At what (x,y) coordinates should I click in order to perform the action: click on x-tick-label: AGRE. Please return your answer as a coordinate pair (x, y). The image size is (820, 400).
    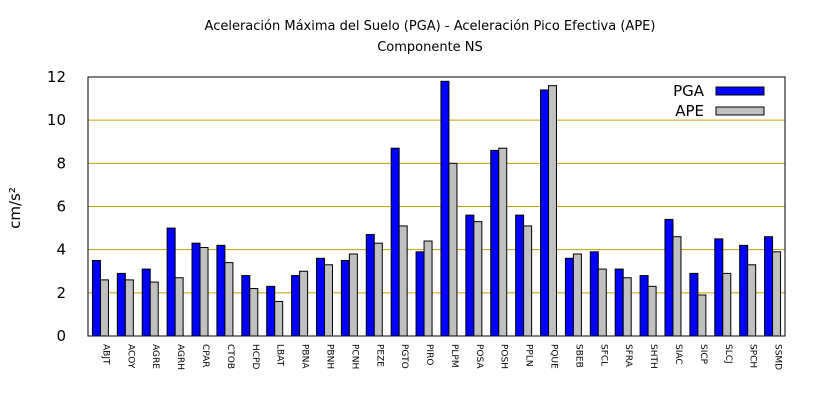
    Looking at the image, I should click on (155, 356).